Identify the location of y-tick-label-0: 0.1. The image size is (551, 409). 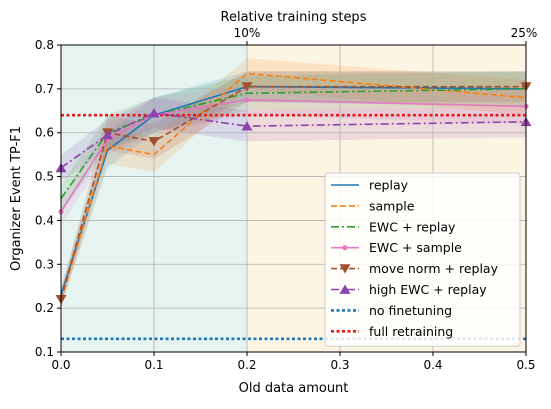
(44, 352).